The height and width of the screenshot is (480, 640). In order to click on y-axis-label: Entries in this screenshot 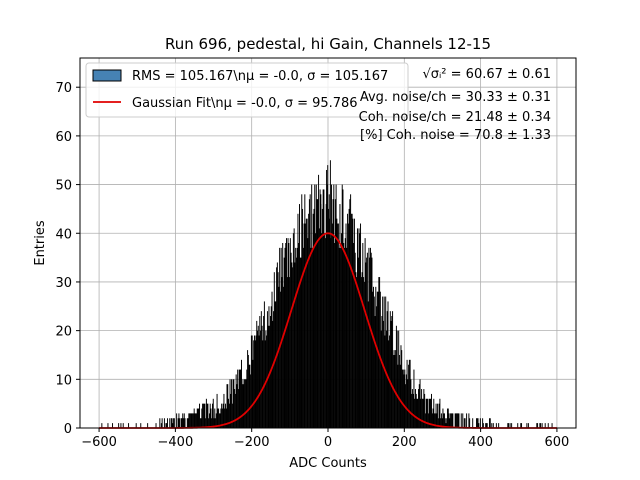, I will do `click(40, 243)`.